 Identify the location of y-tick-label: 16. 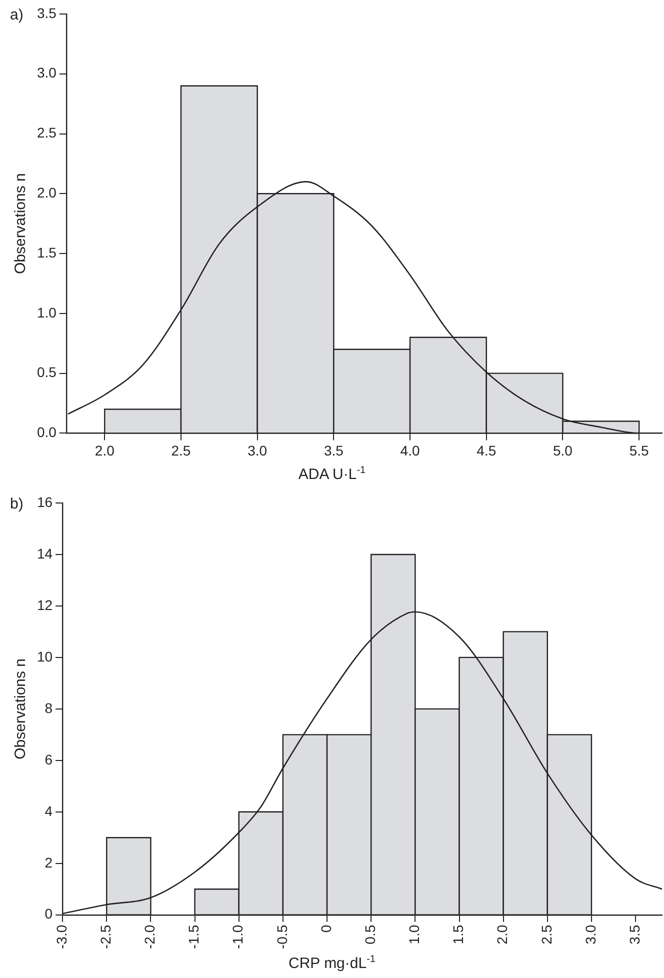
(44, 502).